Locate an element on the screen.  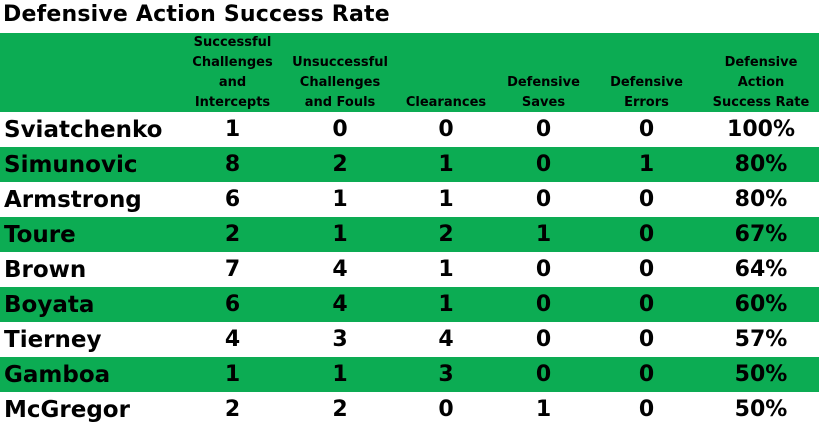
table-row: Armstrong 6 1 1 0 0 80% is located at coordinates (409, 199).